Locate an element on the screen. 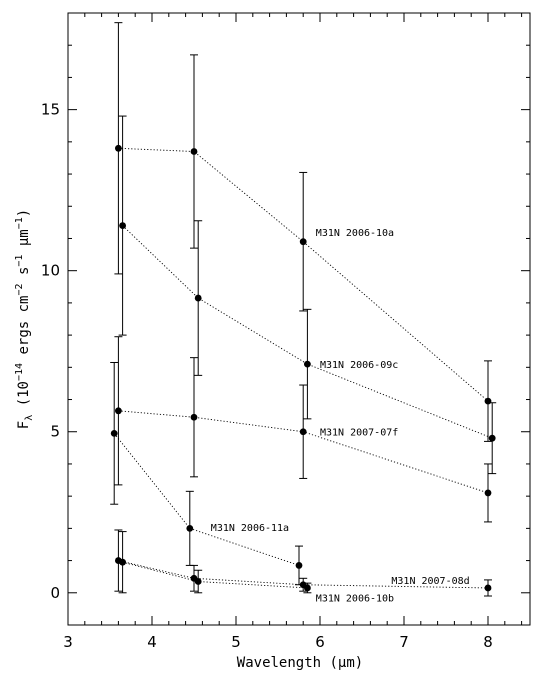 The width and height of the screenshot is (560, 679). series-label: M31N 2006-11a is located at coordinates (250, 528).